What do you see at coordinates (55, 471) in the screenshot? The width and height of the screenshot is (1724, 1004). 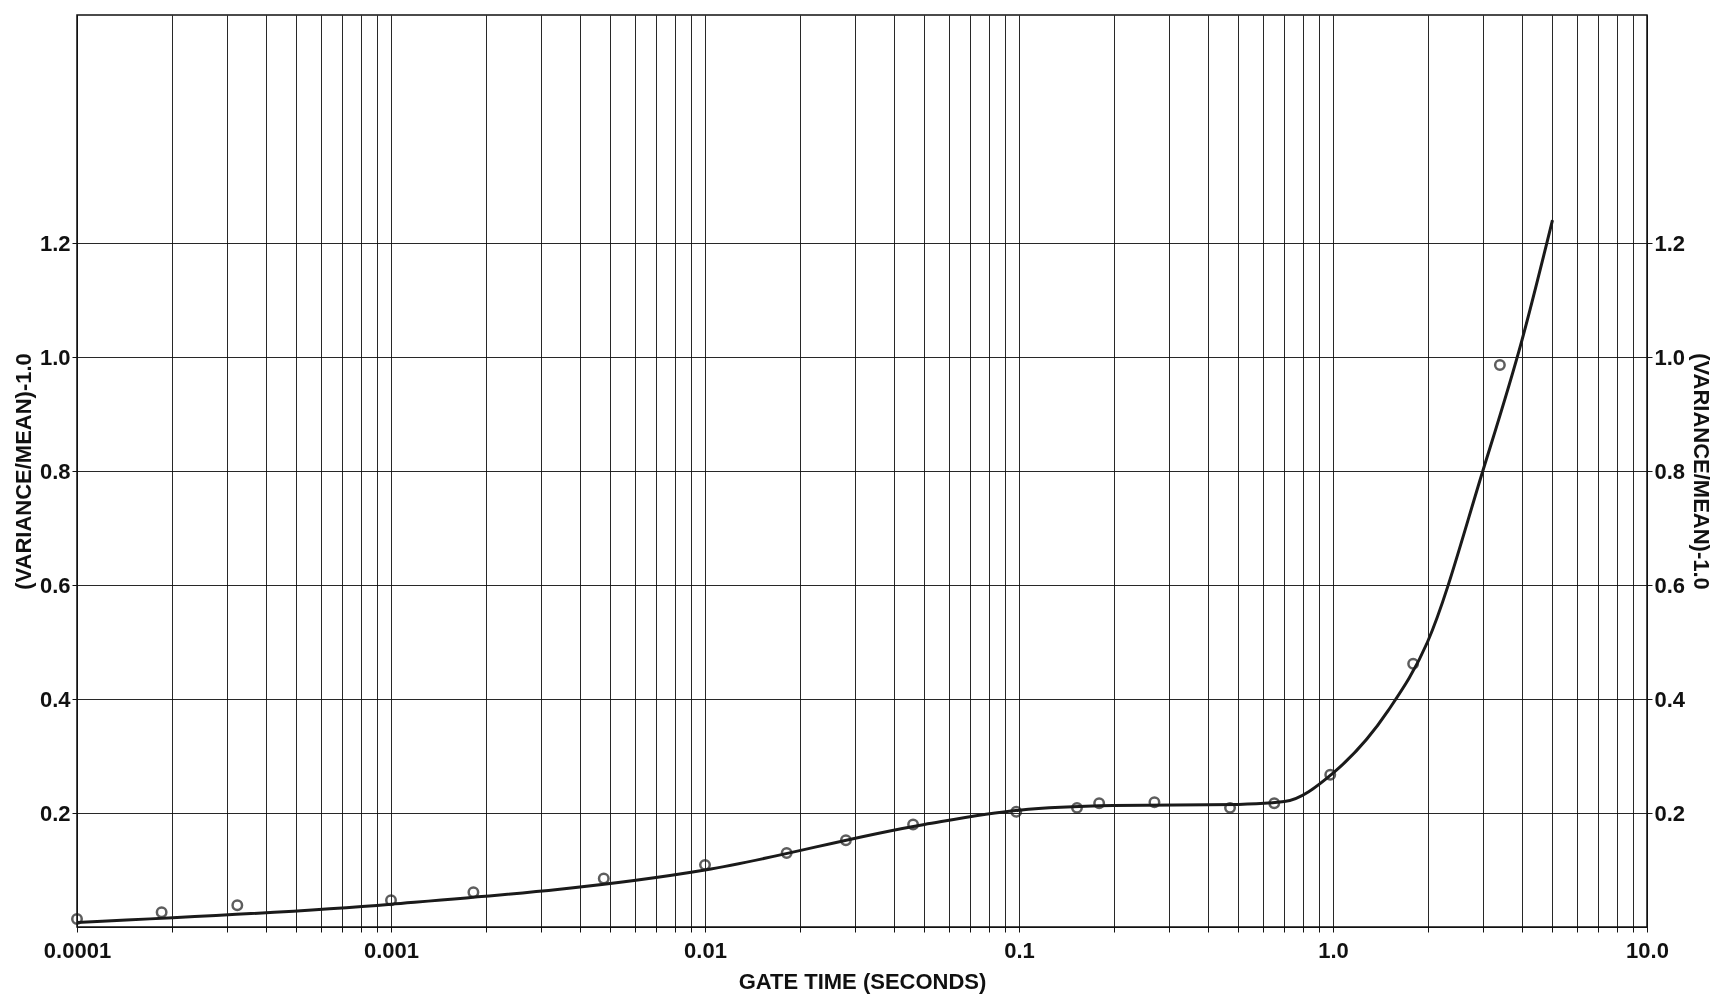 I see `y-tick-label: 0.8` at bounding box center [55, 471].